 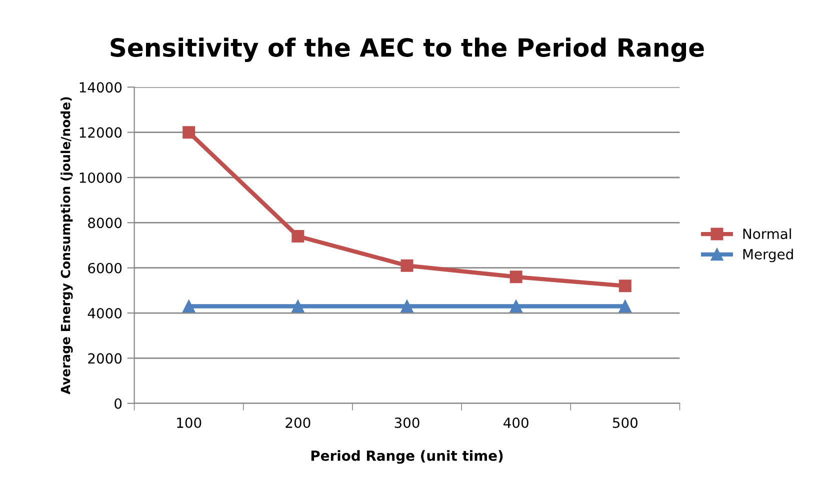 What do you see at coordinates (105, 358) in the screenshot?
I see `y-tick-label: 2000` at bounding box center [105, 358].